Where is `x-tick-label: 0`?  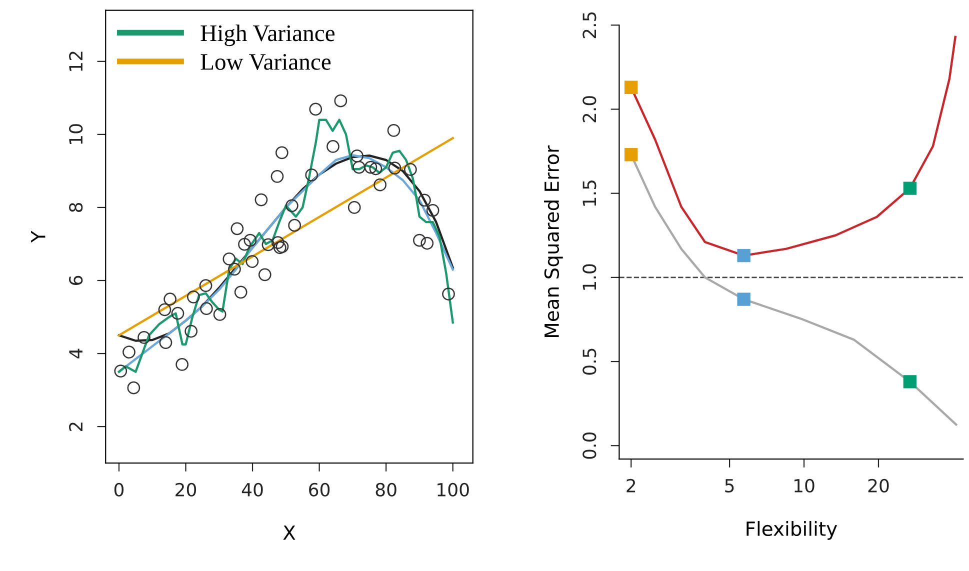 x-tick-label: 0 is located at coordinates (119, 489).